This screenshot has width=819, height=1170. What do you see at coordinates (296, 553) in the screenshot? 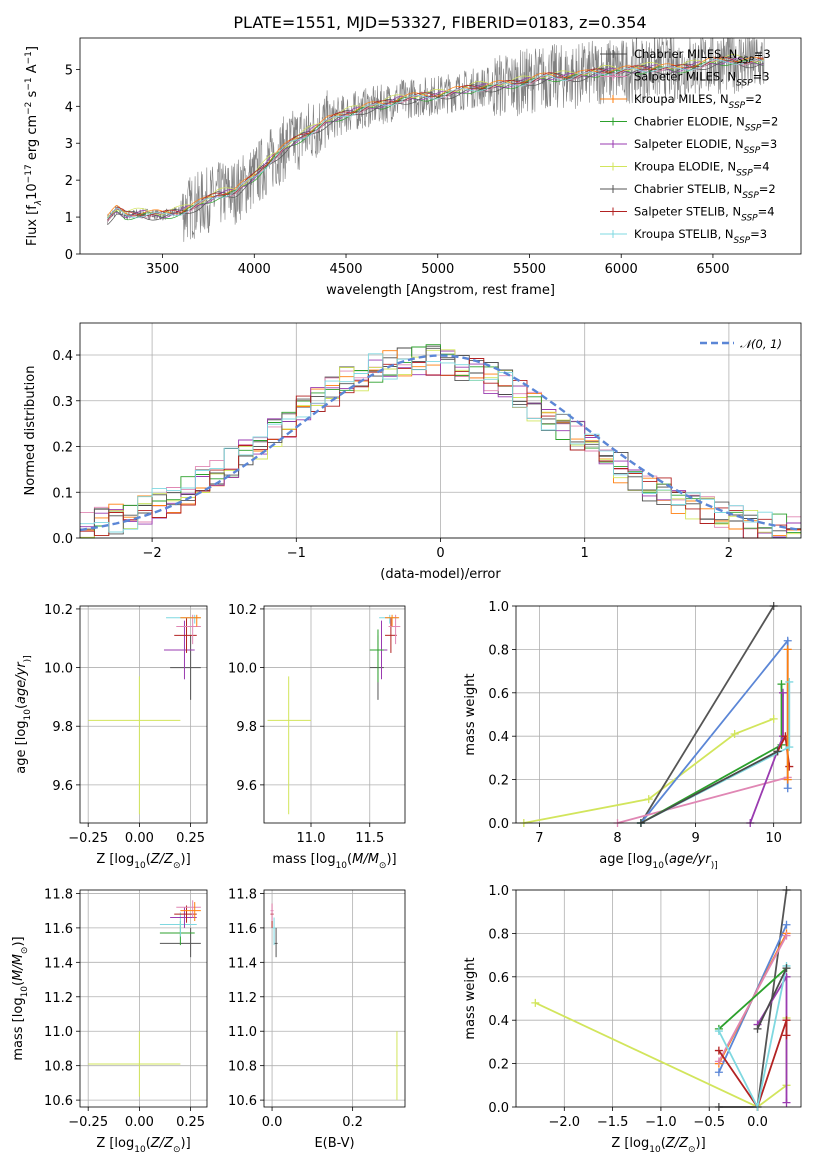
I see `x-tick-label: −1` at bounding box center [296, 553].